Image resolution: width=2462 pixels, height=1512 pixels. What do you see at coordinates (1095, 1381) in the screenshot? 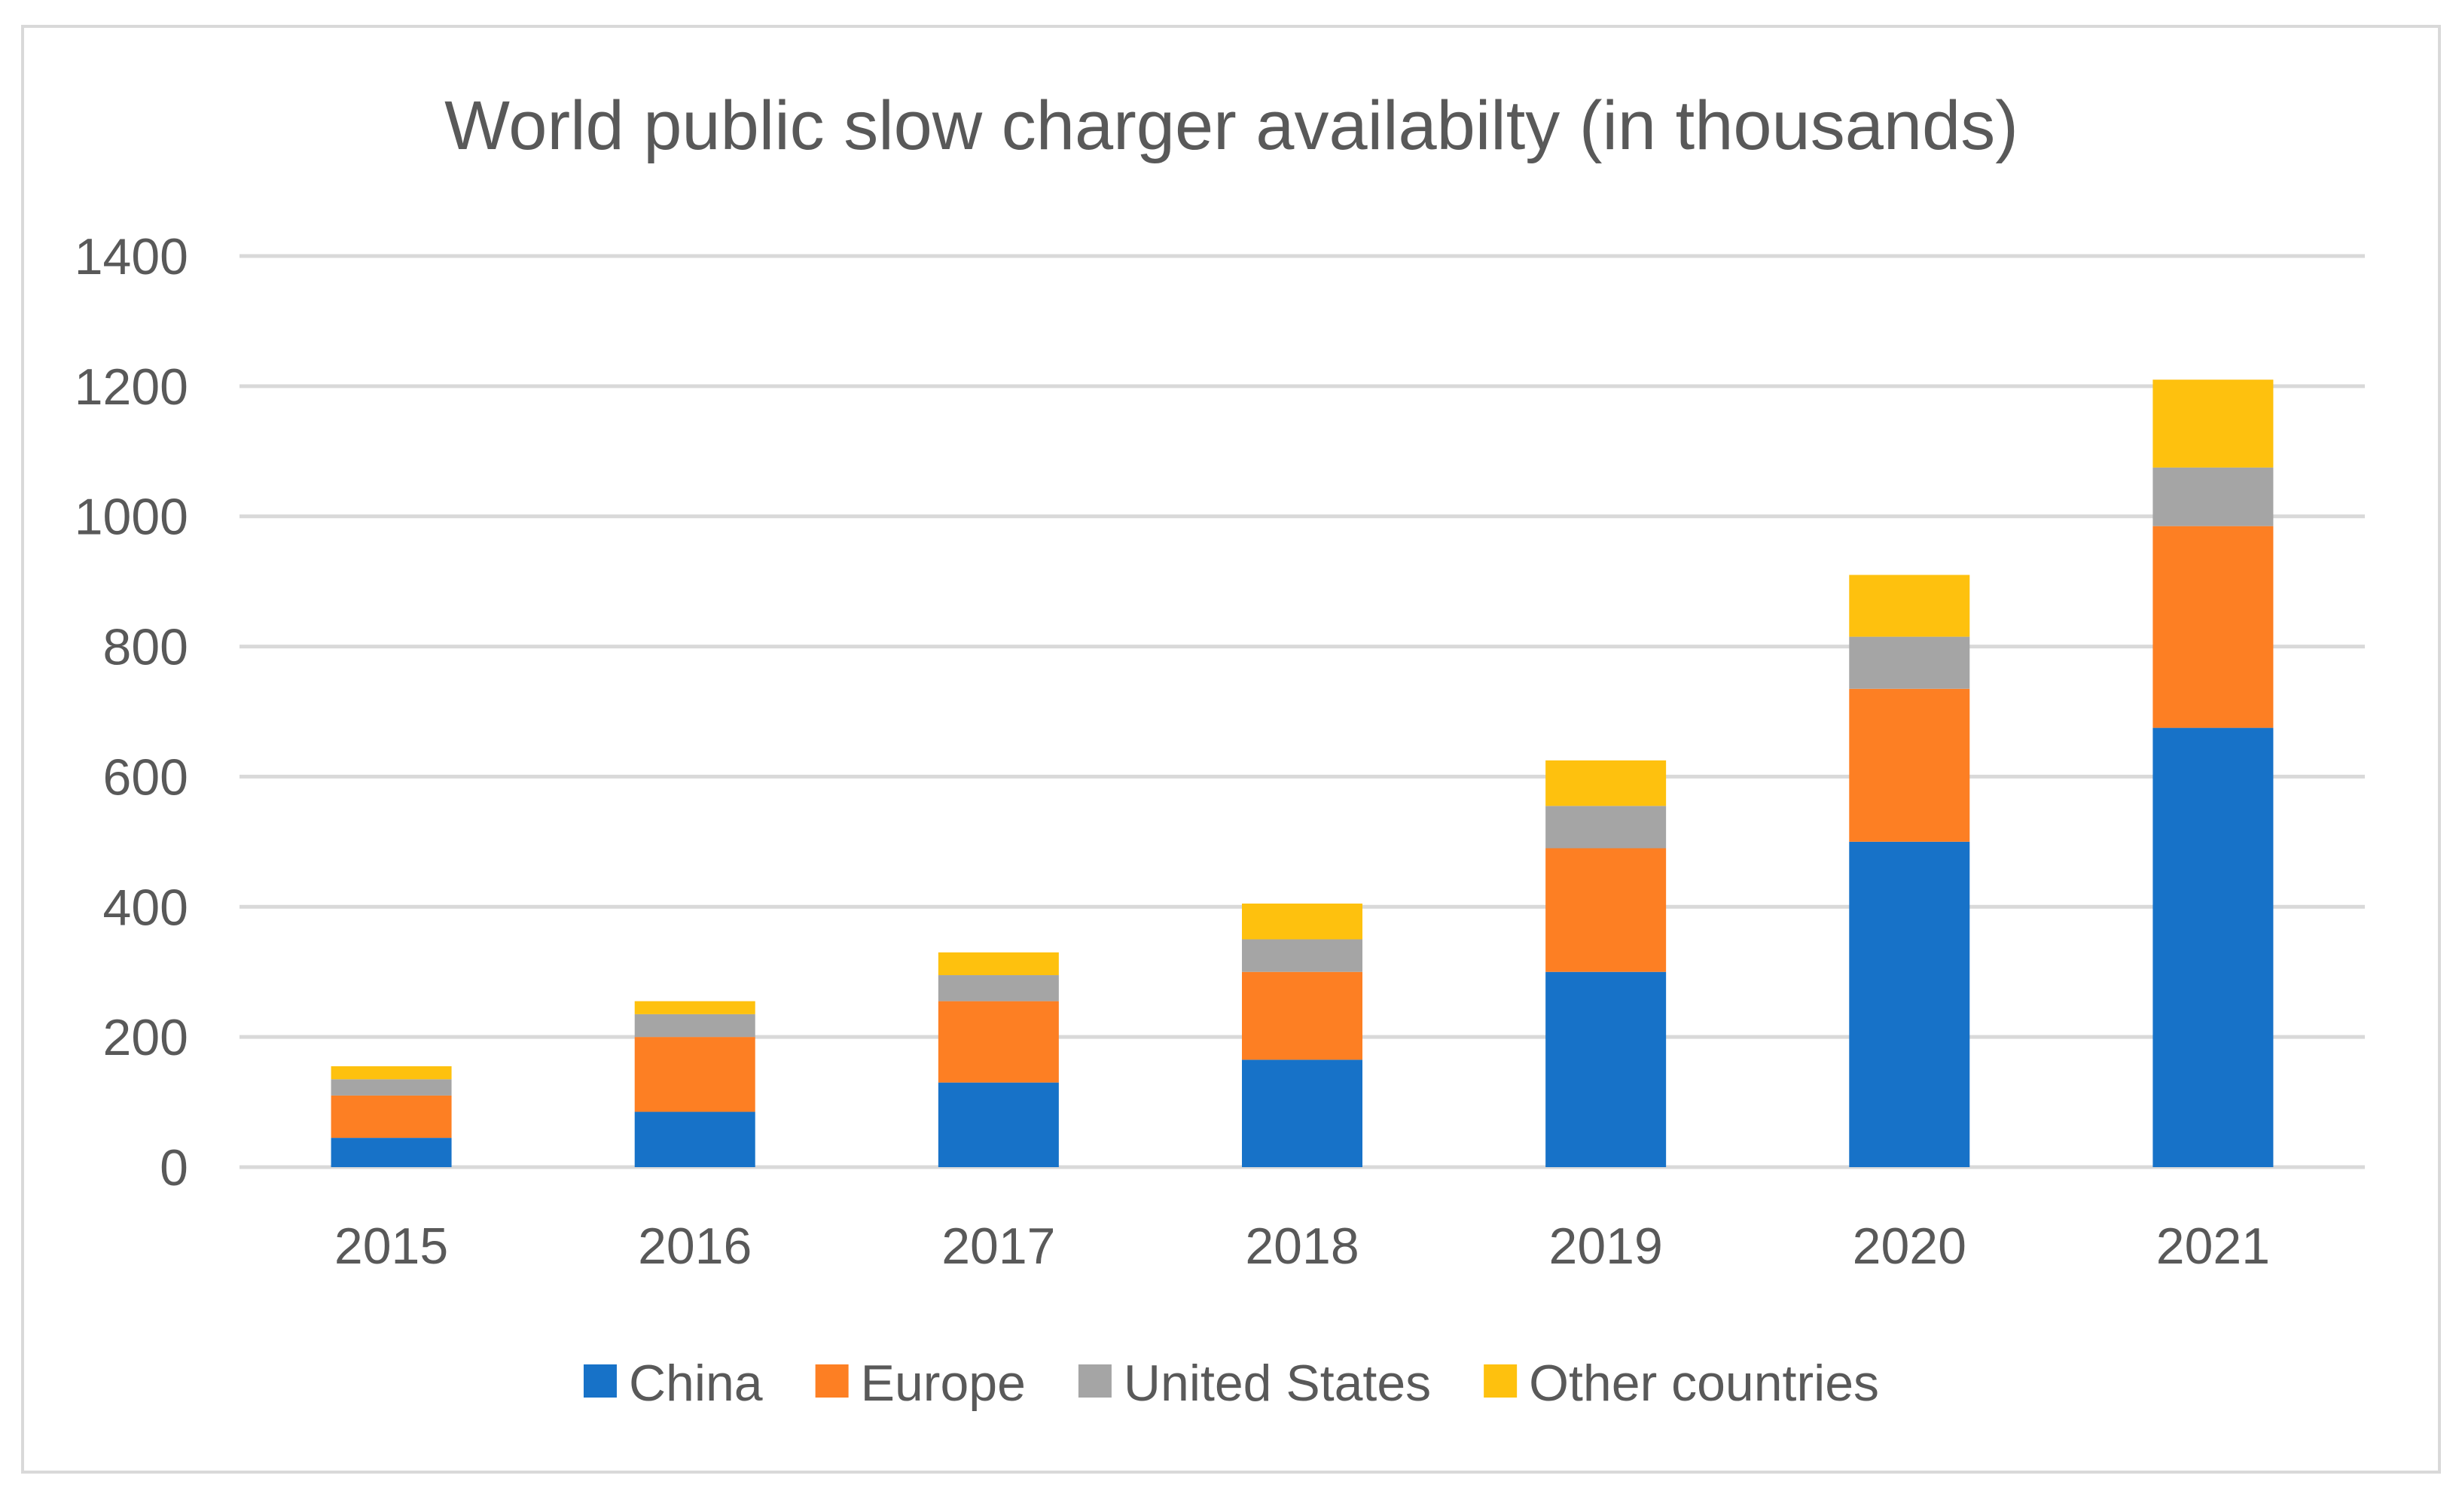
I see `legend-swatch-united-states` at bounding box center [1095, 1381].